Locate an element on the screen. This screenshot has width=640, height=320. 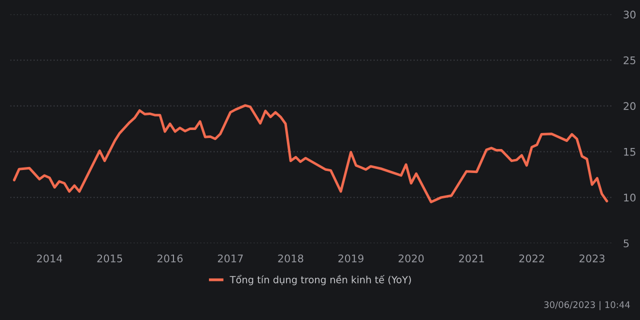
x-tick-label: 2014 is located at coordinates (49, 258).